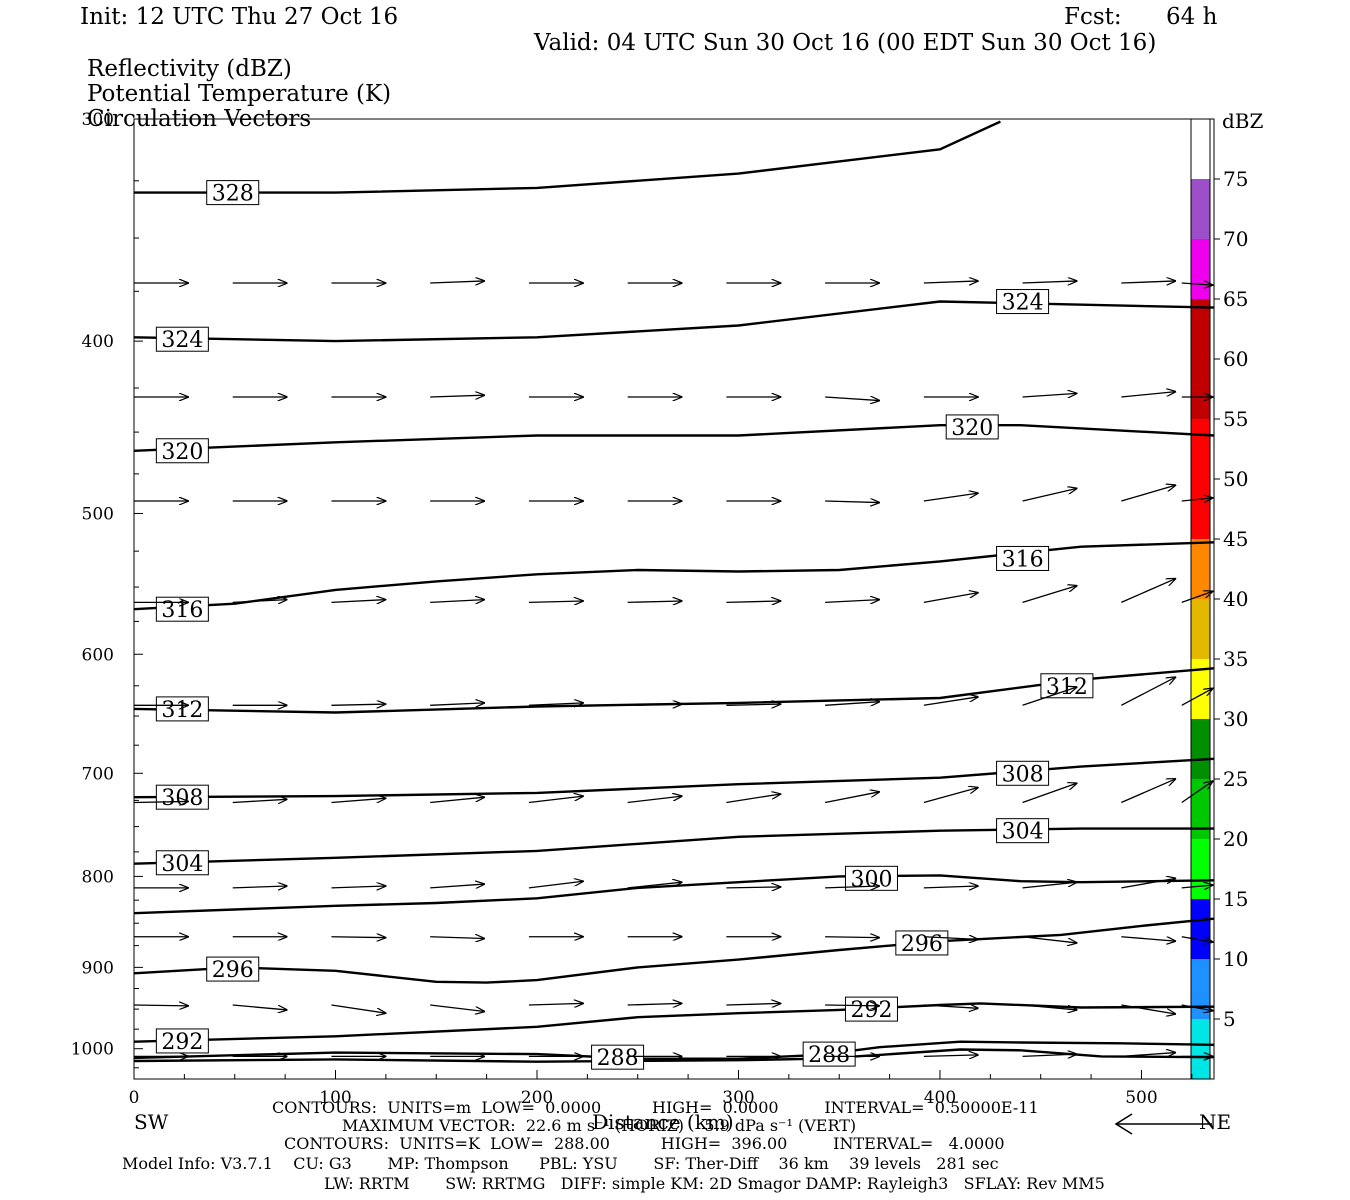  I want to click on x-tick-label: 0, so click(134, 1098).